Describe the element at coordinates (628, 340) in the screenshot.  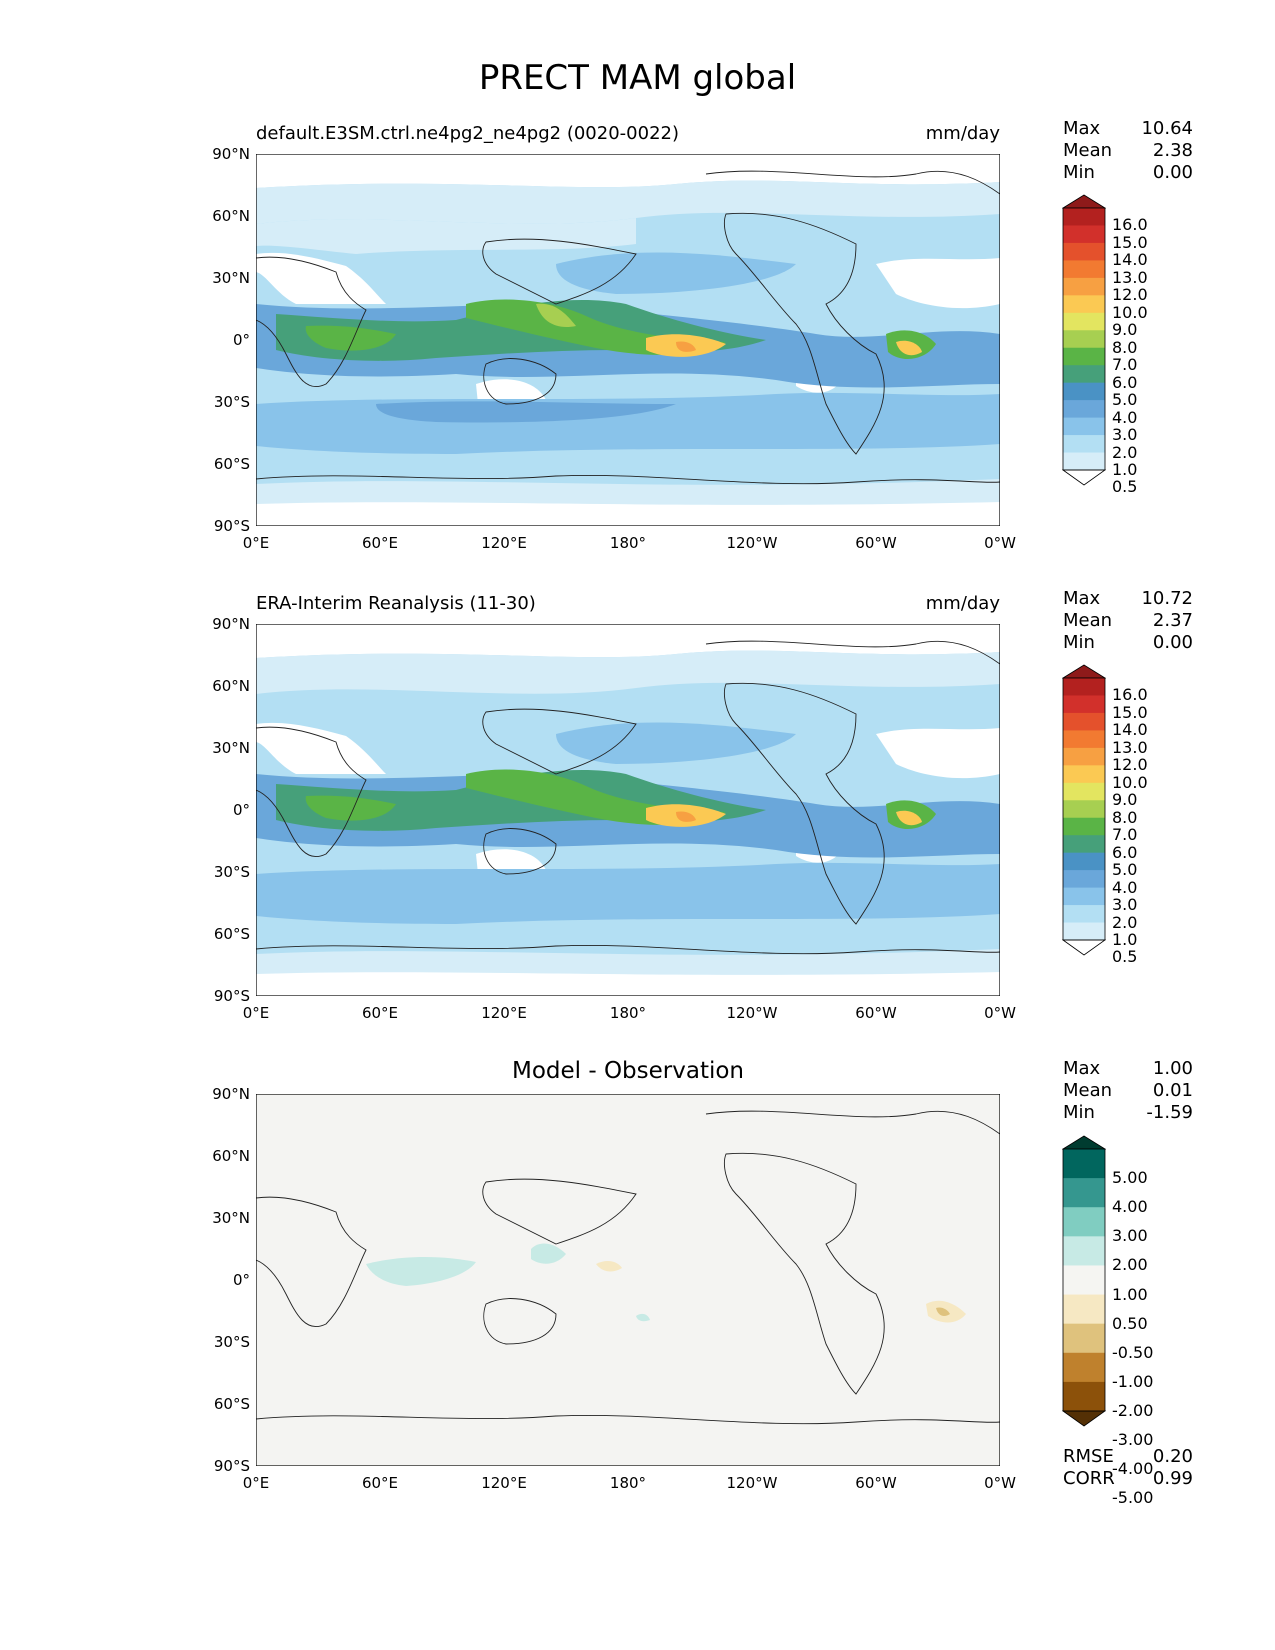
I see `map-model` at that location.